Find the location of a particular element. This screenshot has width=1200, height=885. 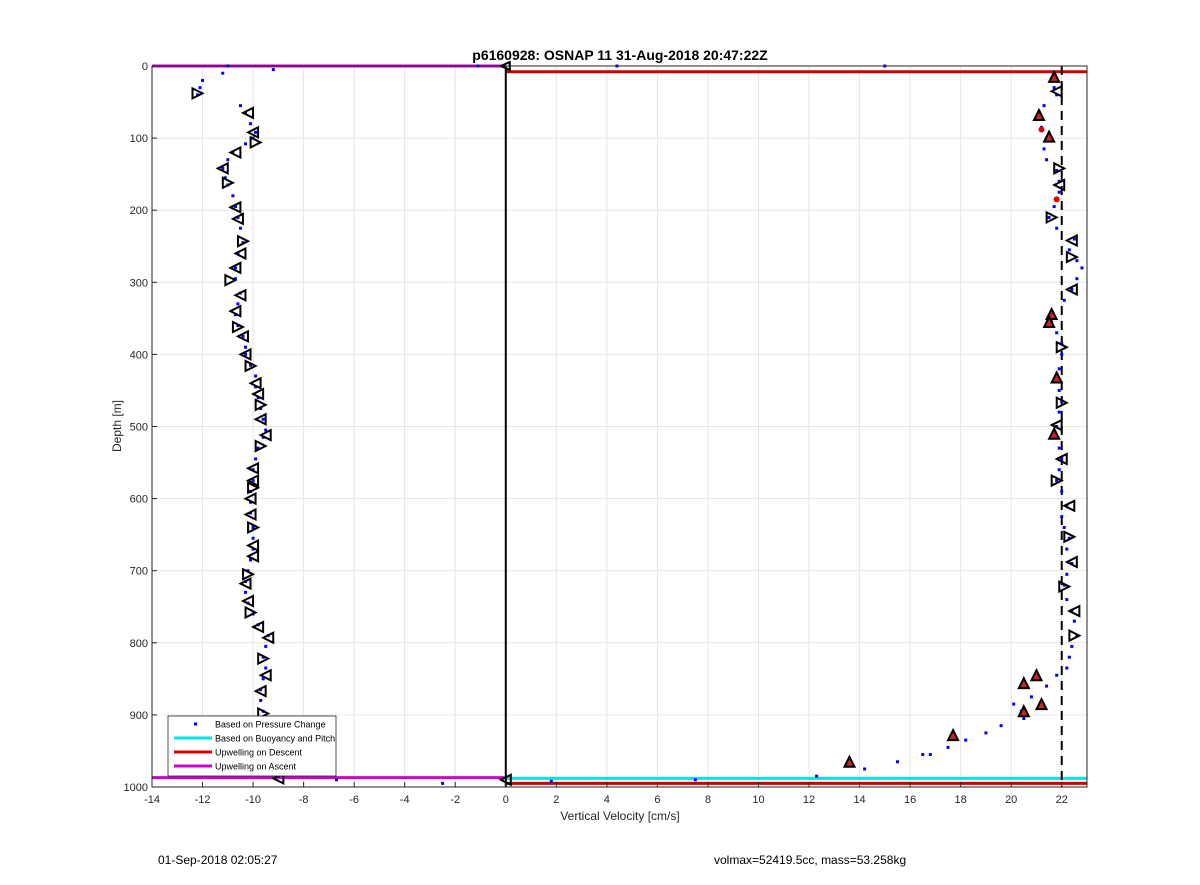

x-tick-label: 0 is located at coordinates (506, 800).